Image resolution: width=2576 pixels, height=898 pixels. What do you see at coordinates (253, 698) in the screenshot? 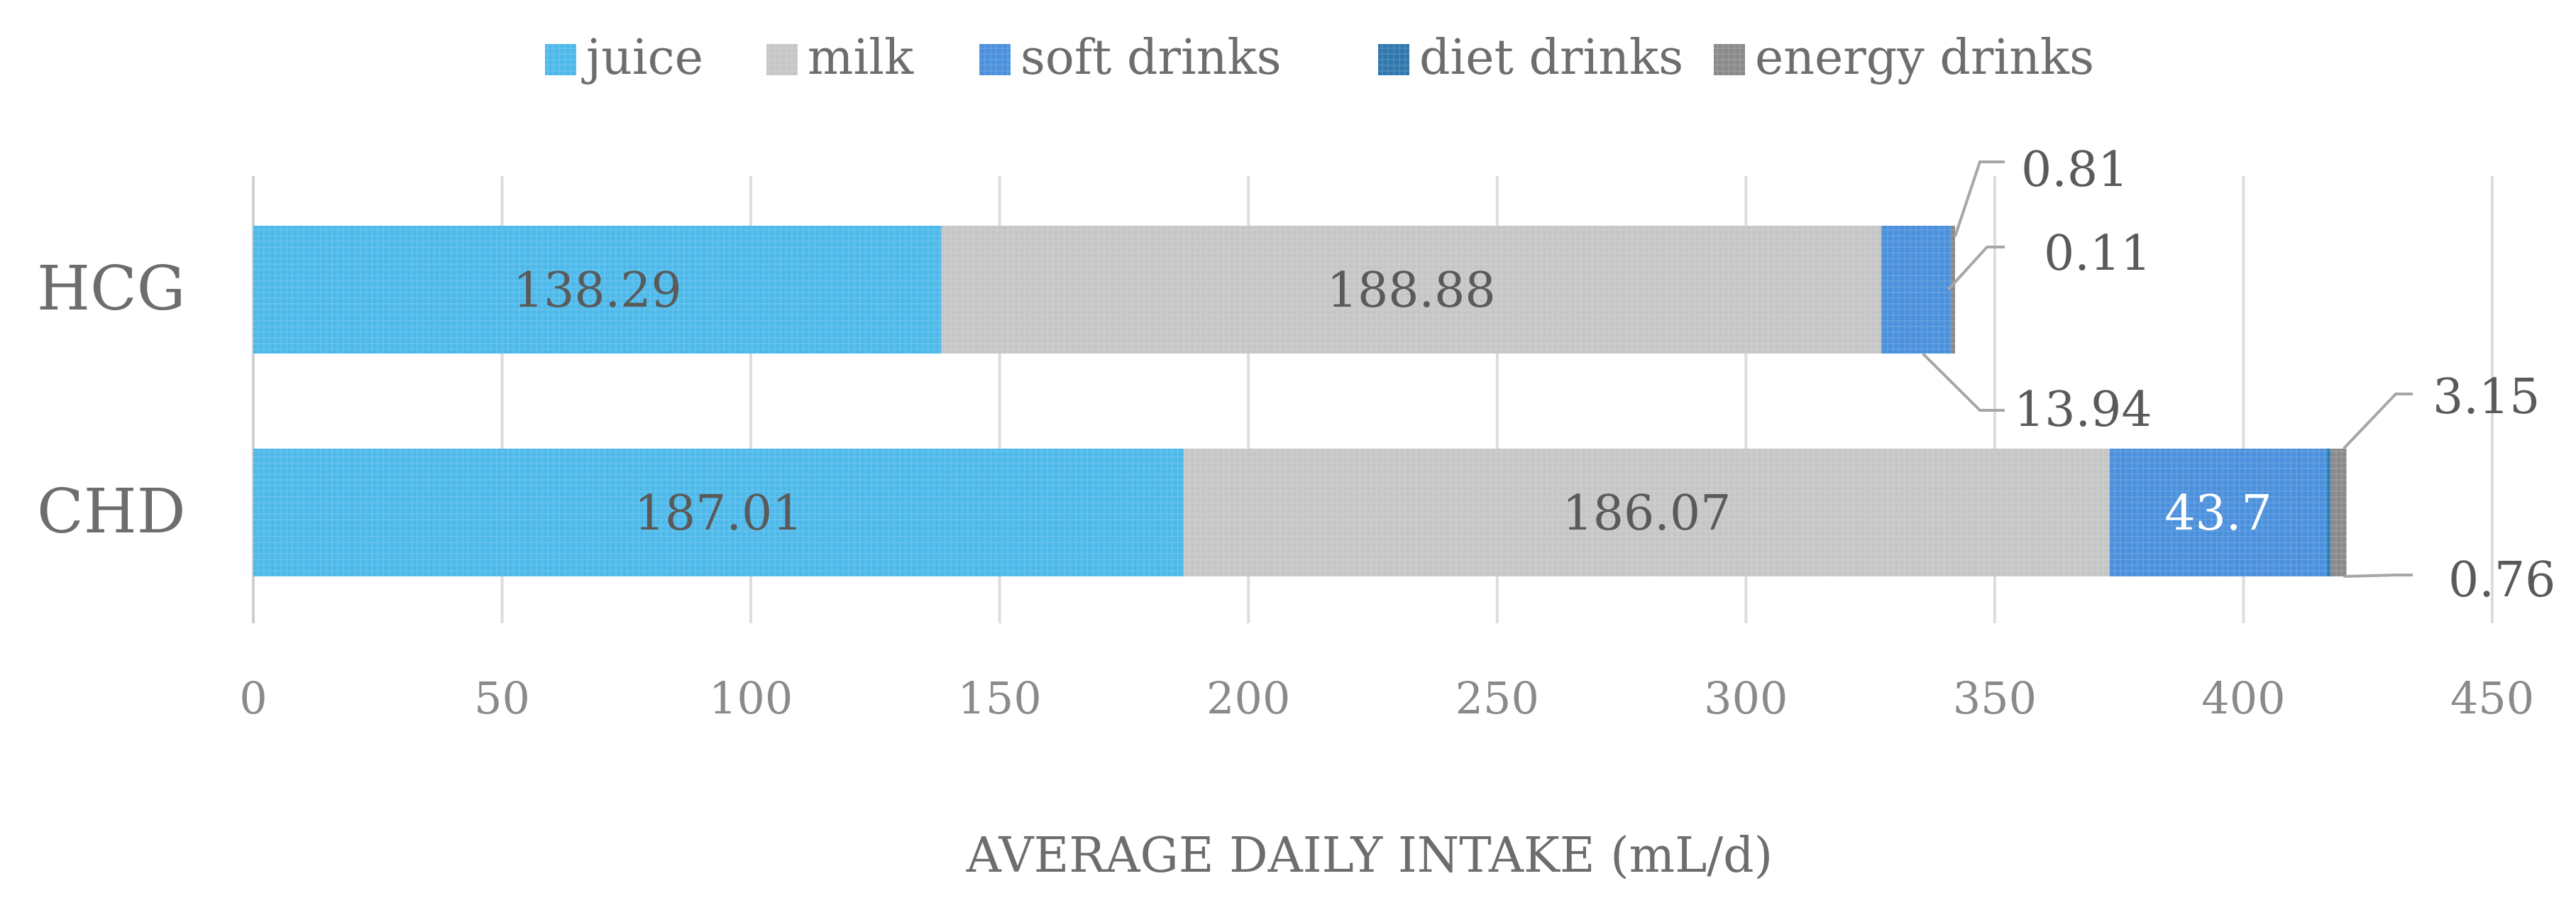
I see `x-tick-label-0: 0` at bounding box center [253, 698].